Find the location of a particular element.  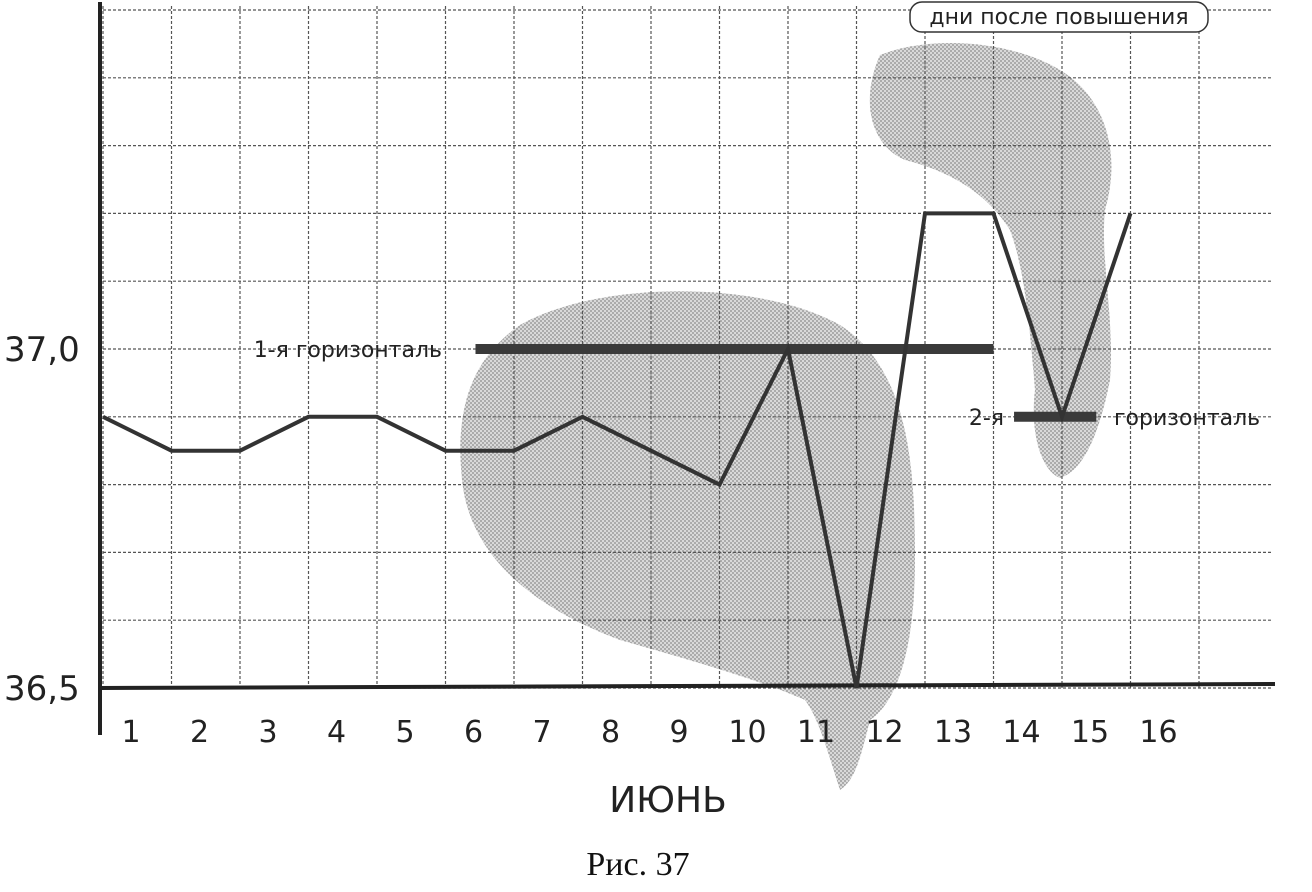

x-tick-label: 12 is located at coordinates (884, 732).